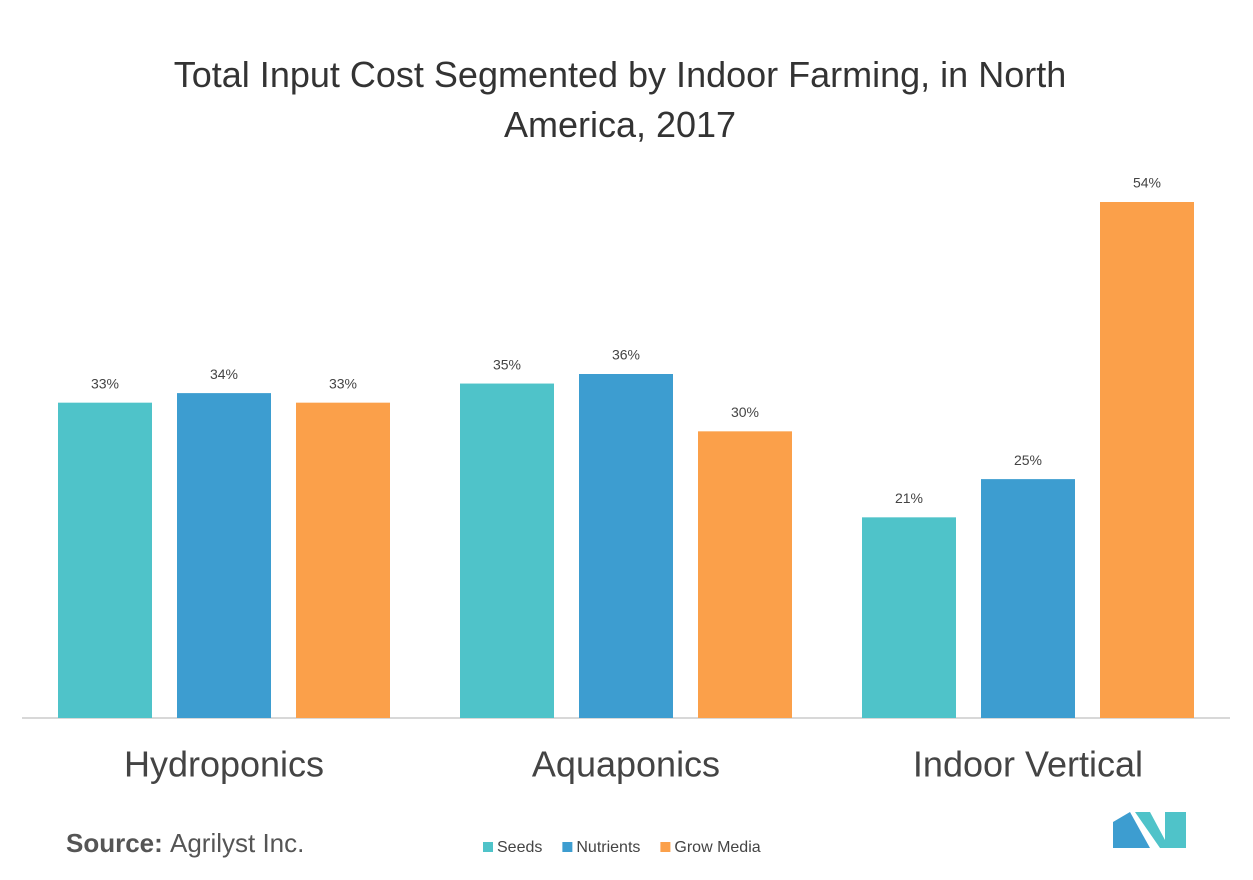 Image resolution: width=1253 pixels, height=880 pixels. I want to click on value-label: 21%, so click(909, 498).